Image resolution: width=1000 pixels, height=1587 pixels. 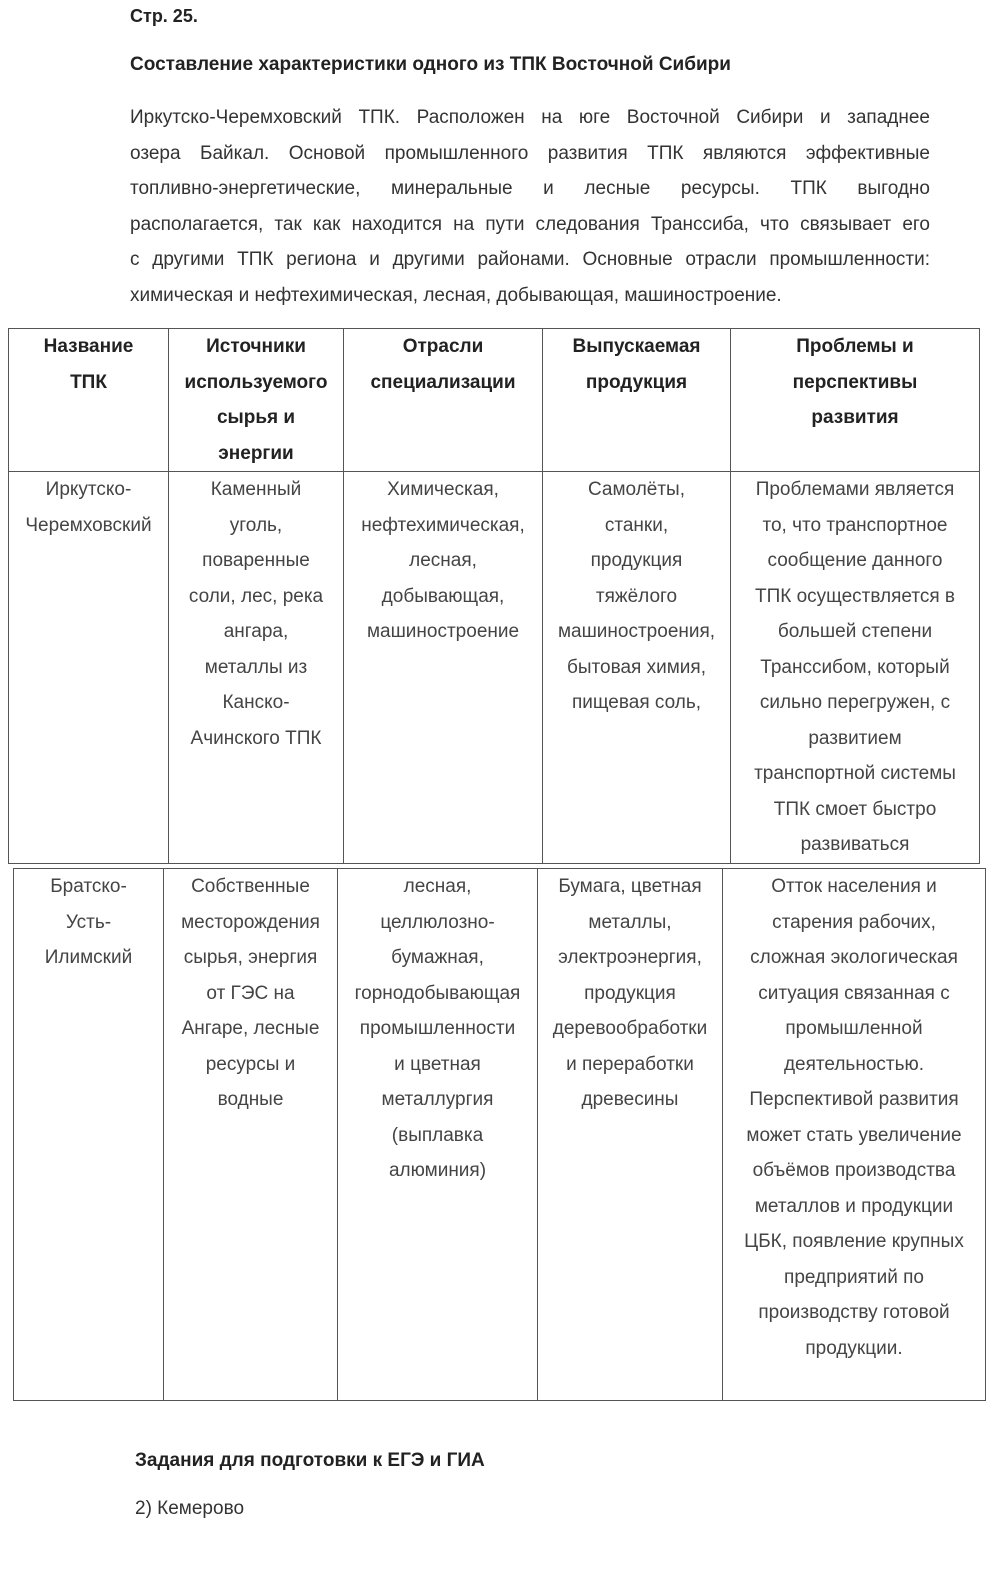 What do you see at coordinates (88, 400) in the screenshot?
I see `table-cell: Название ТПК` at bounding box center [88, 400].